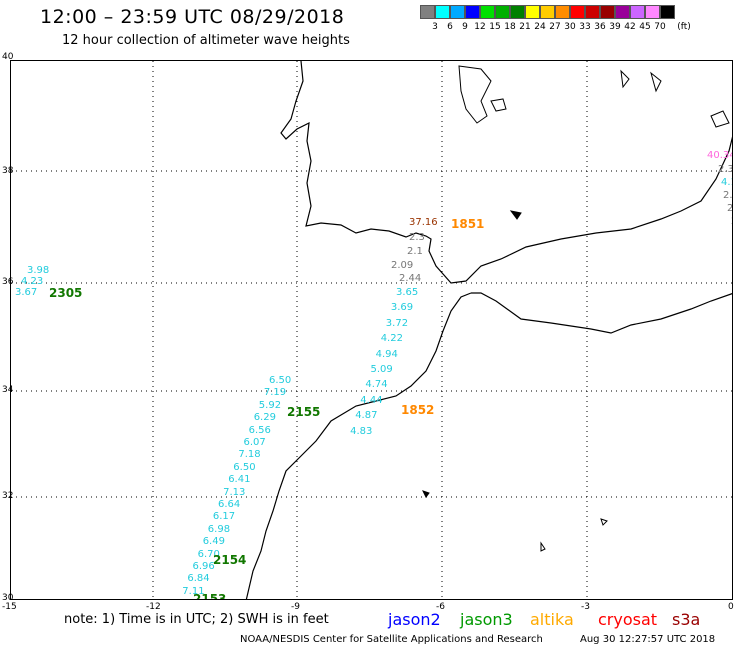 This screenshot has width=740, height=650. Describe the element at coordinates (391, 339) in the screenshot. I see `swh-value: 4.22` at that location.